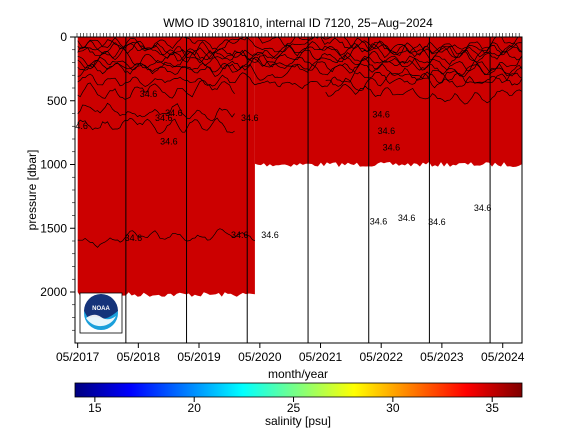 The height and width of the screenshot is (432, 576). I want to click on x-tick-label: 05/2020, so click(260, 357).